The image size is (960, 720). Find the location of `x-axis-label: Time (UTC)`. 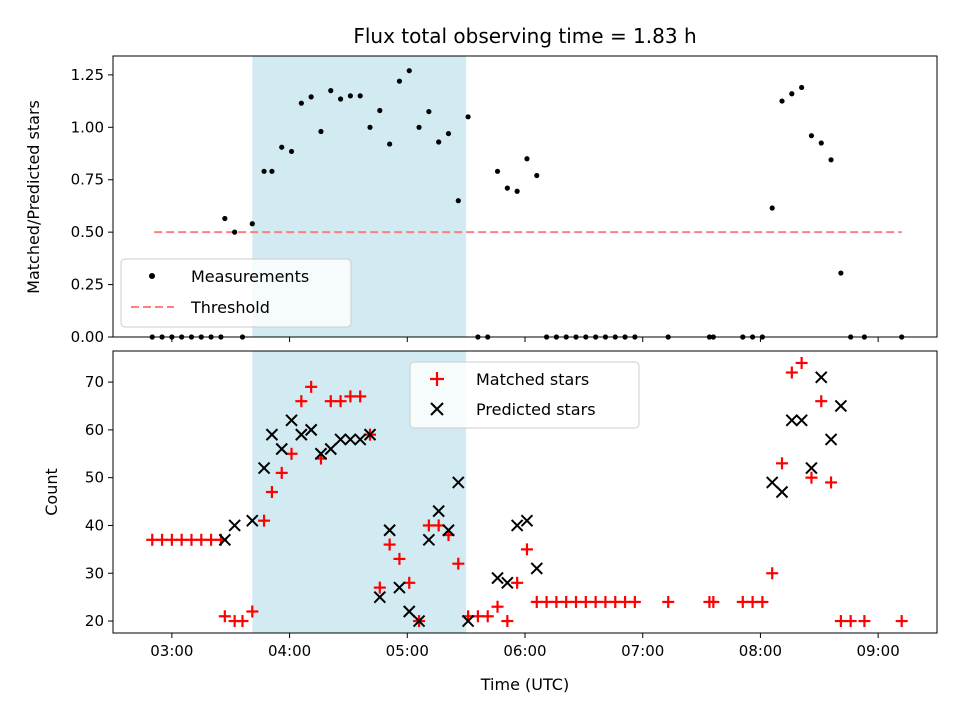

x-axis-label: Time (UTC) is located at coordinates (524, 684).